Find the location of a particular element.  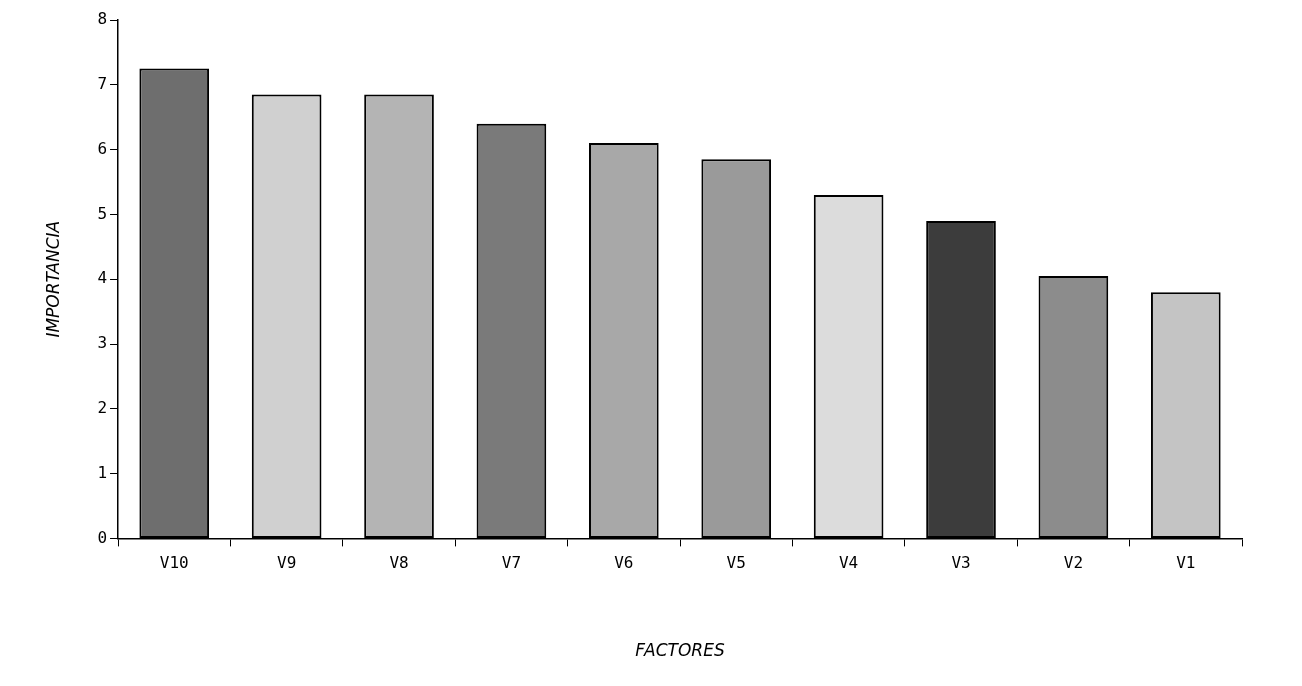

x-tick-label: V4 is located at coordinates (848, 563).